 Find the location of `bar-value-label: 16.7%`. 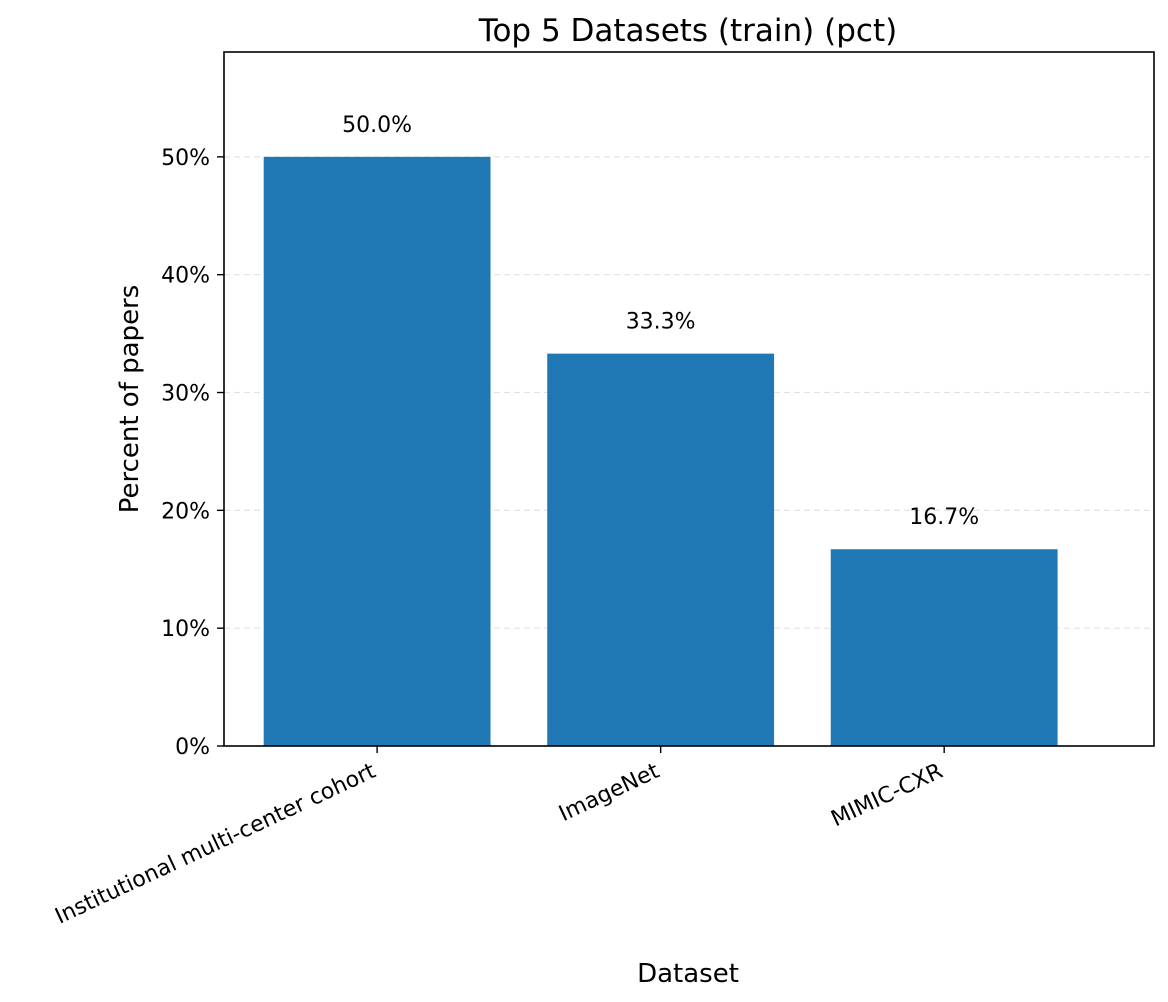

bar-value-label: 16.7% is located at coordinates (944, 517).